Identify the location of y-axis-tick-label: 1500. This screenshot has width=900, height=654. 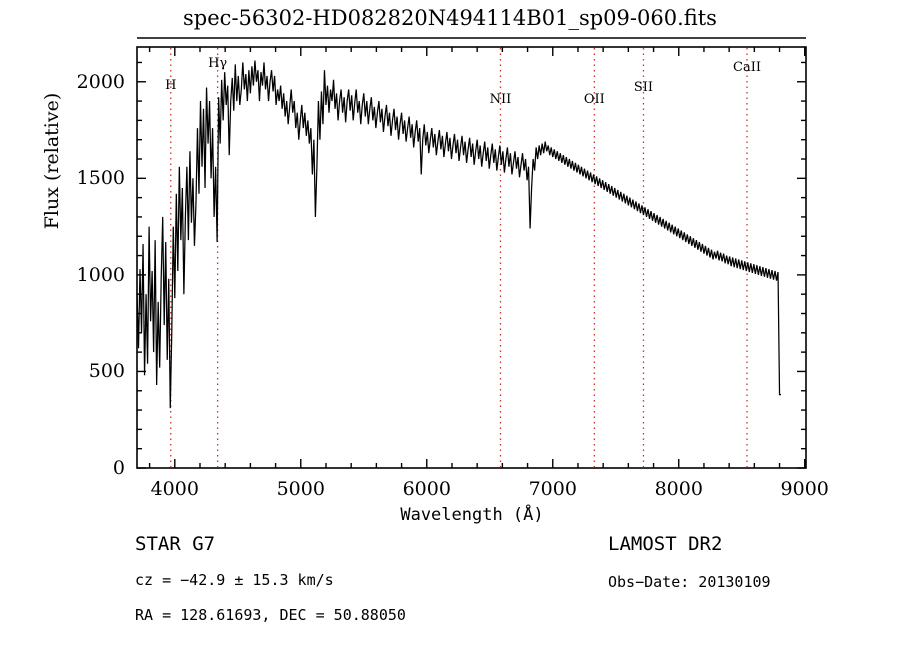
(100, 178).